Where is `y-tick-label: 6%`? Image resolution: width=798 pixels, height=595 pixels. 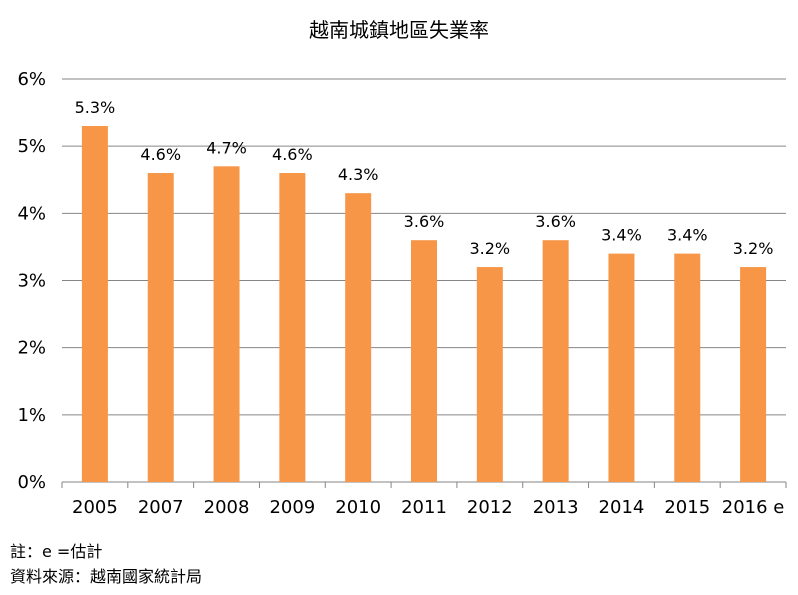
y-tick-label: 6% is located at coordinates (31, 79).